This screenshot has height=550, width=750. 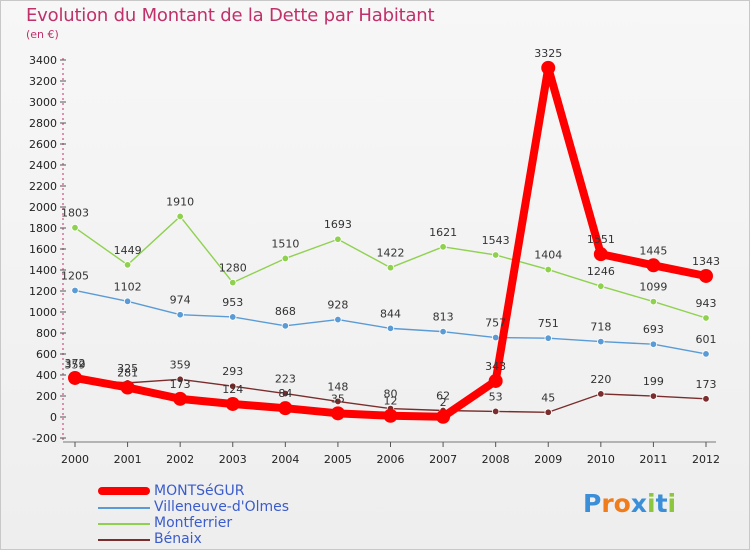 What do you see at coordinates (43, 123) in the screenshot?
I see `y-tick-label: 2800` at bounding box center [43, 123].